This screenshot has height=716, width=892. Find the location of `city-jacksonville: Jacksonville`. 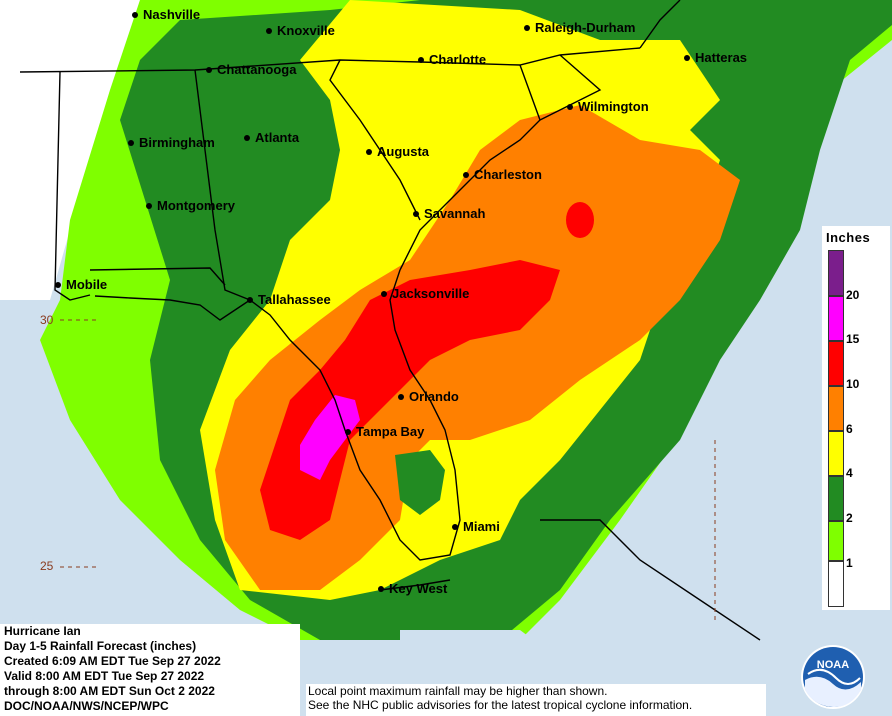

city-jacksonville: Jacksonville is located at coordinates (425, 293).